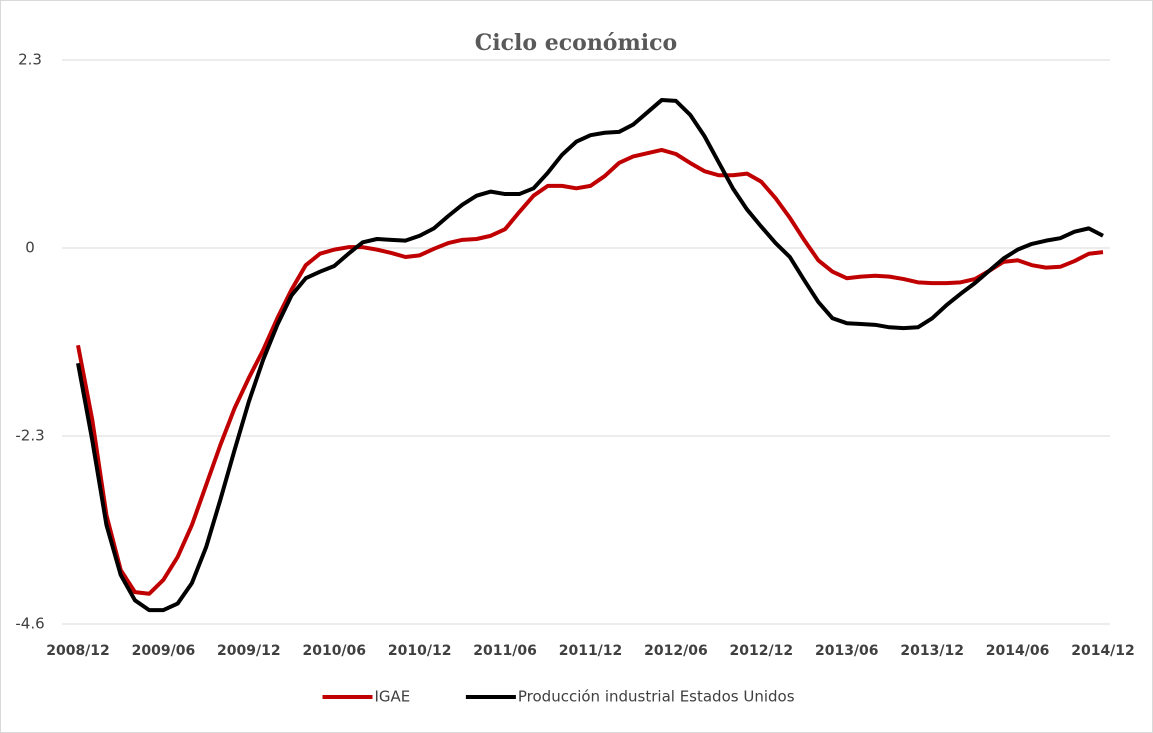 Image resolution: width=1153 pixels, height=733 pixels. What do you see at coordinates (334, 651) in the screenshot?
I see `x-tick-label: 2010/06` at bounding box center [334, 651].